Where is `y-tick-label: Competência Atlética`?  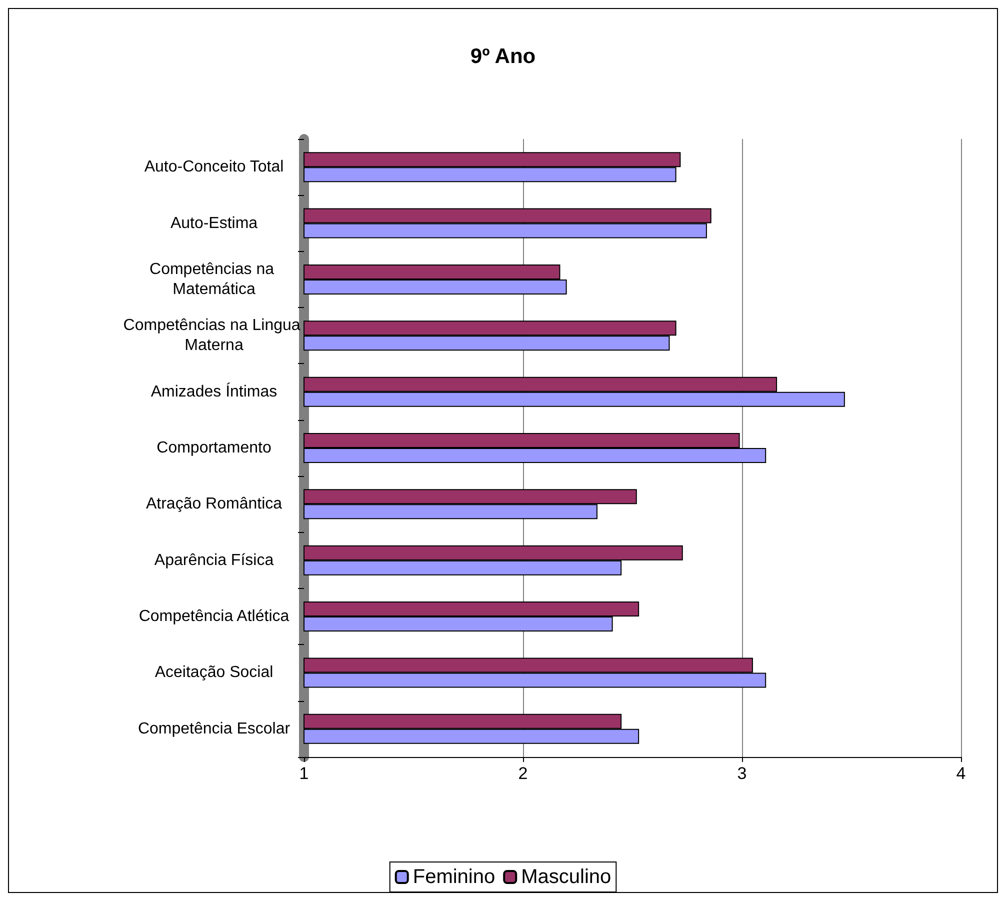 y-tick-label: Competência Atlética is located at coordinates (214, 617).